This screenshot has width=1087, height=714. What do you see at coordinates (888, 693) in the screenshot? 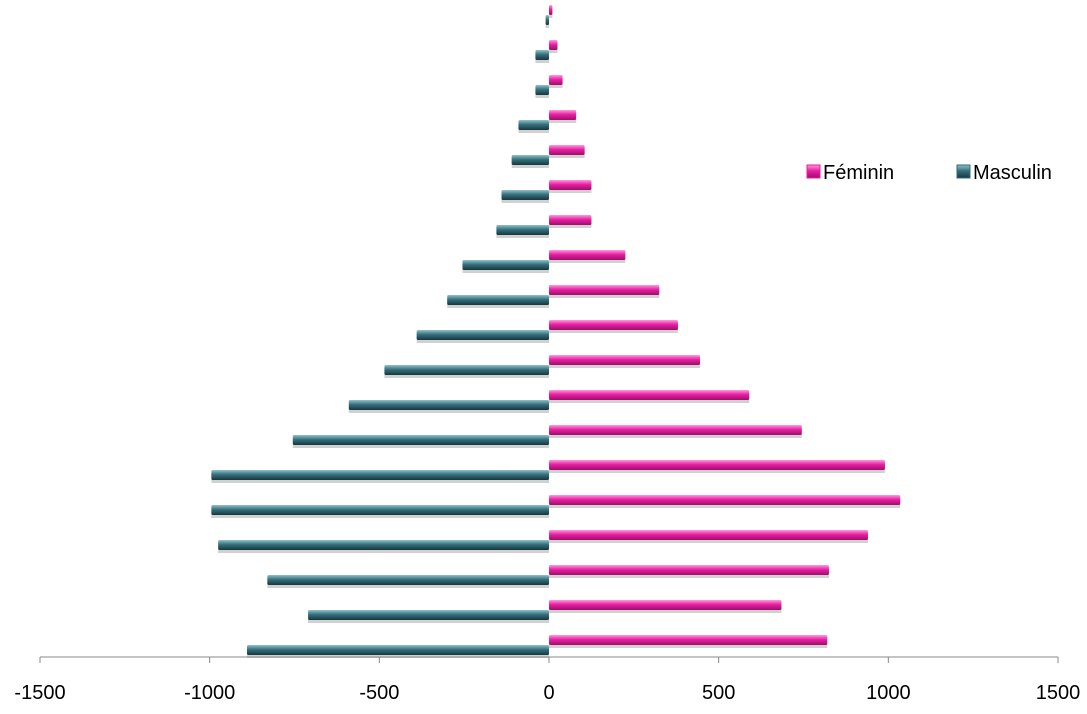
I see `x-tick-label: 1000` at bounding box center [888, 693].